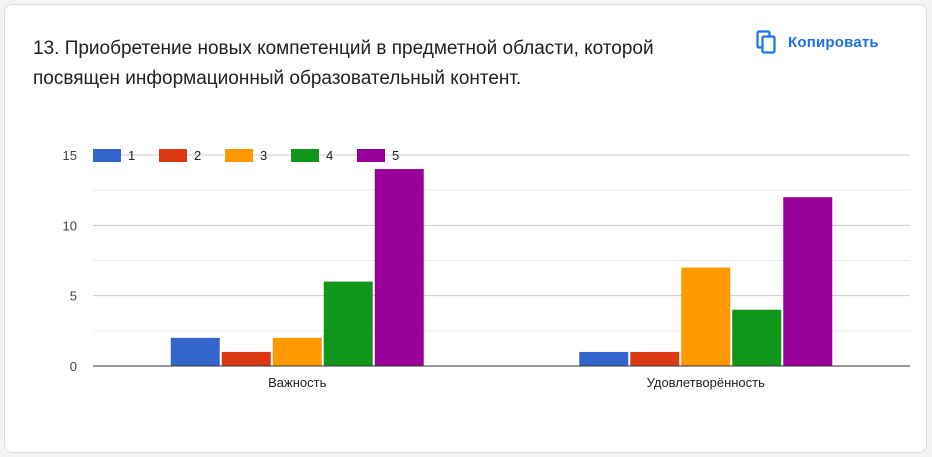 The width and height of the screenshot is (932, 457). What do you see at coordinates (706, 382) in the screenshot?
I see `x-category-label: Удовлетворённость` at bounding box center [706, 382].